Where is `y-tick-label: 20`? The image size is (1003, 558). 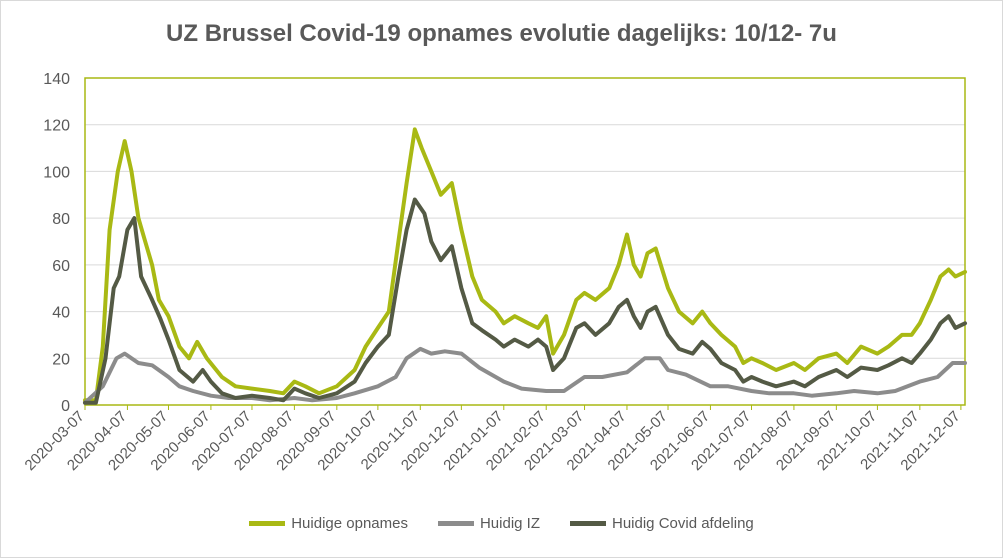 y-tick-label: 20 is located at coordinates (61, 359).